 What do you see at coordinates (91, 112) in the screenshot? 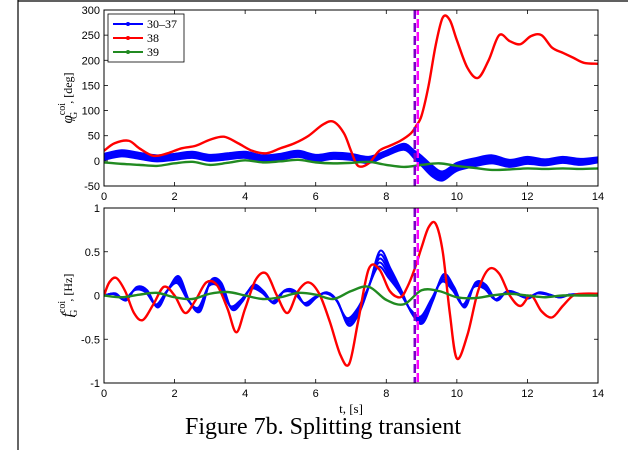
I see `y-tick-label: 100` at bounding box center [91, 112].